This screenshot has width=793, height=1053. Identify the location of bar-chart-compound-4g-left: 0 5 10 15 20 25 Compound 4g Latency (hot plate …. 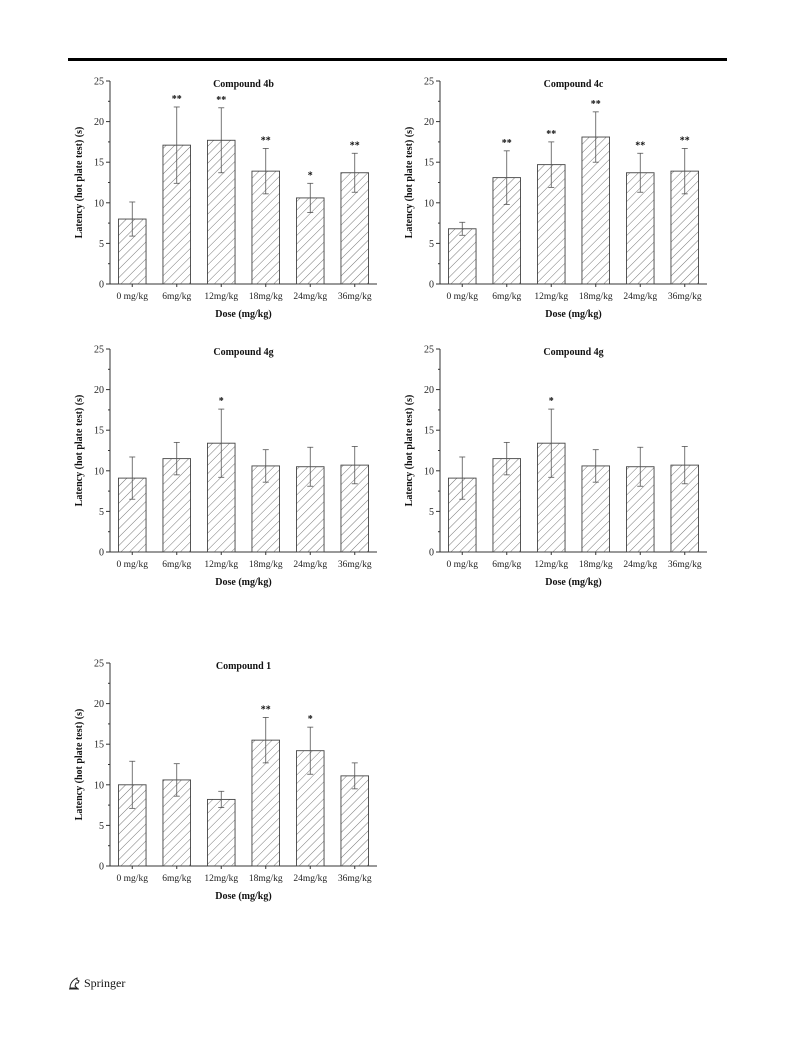
(225, 466).